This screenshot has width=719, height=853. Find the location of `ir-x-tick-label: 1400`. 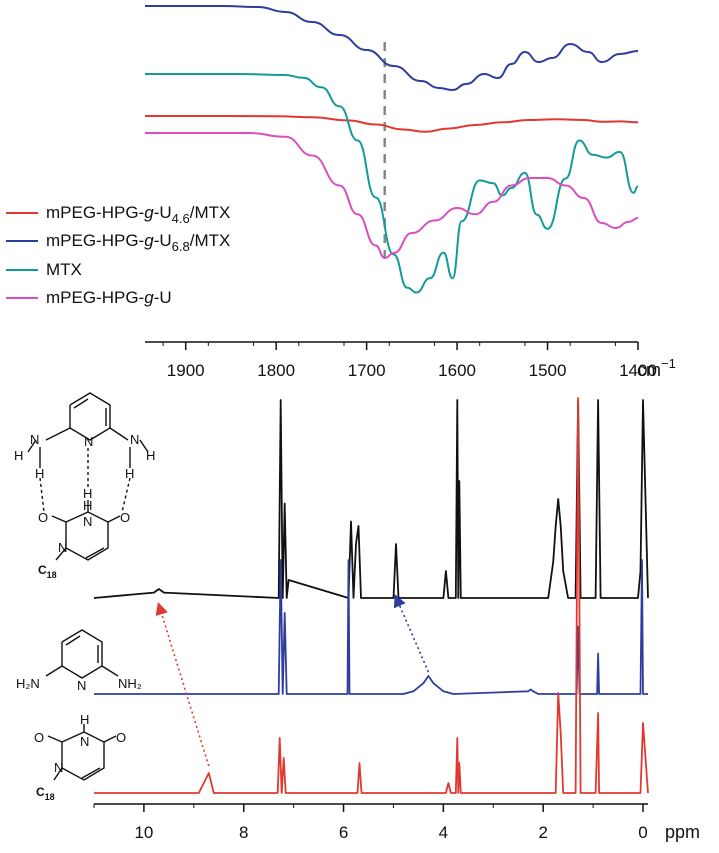

ir-x-tick-label: 1400 is located at coordinates (638, 370).